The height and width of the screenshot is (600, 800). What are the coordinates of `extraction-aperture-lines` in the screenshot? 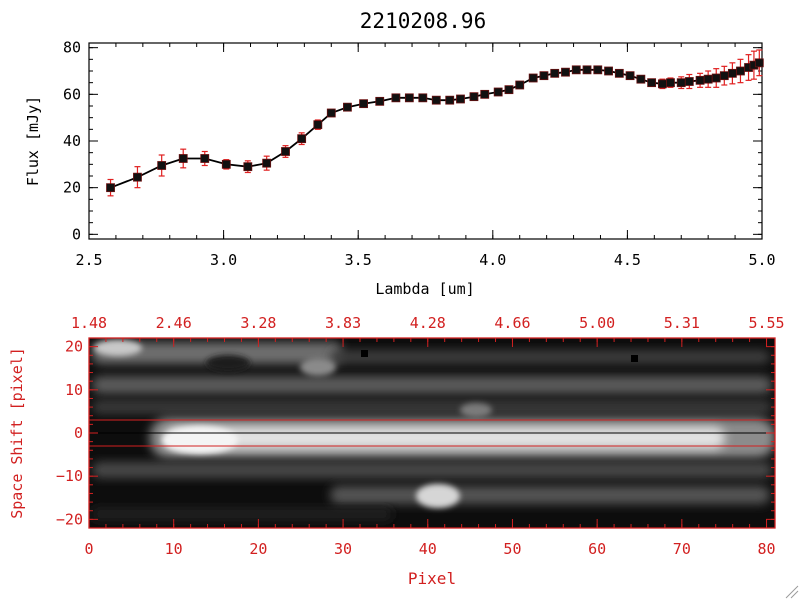 It's located at (432, 433).